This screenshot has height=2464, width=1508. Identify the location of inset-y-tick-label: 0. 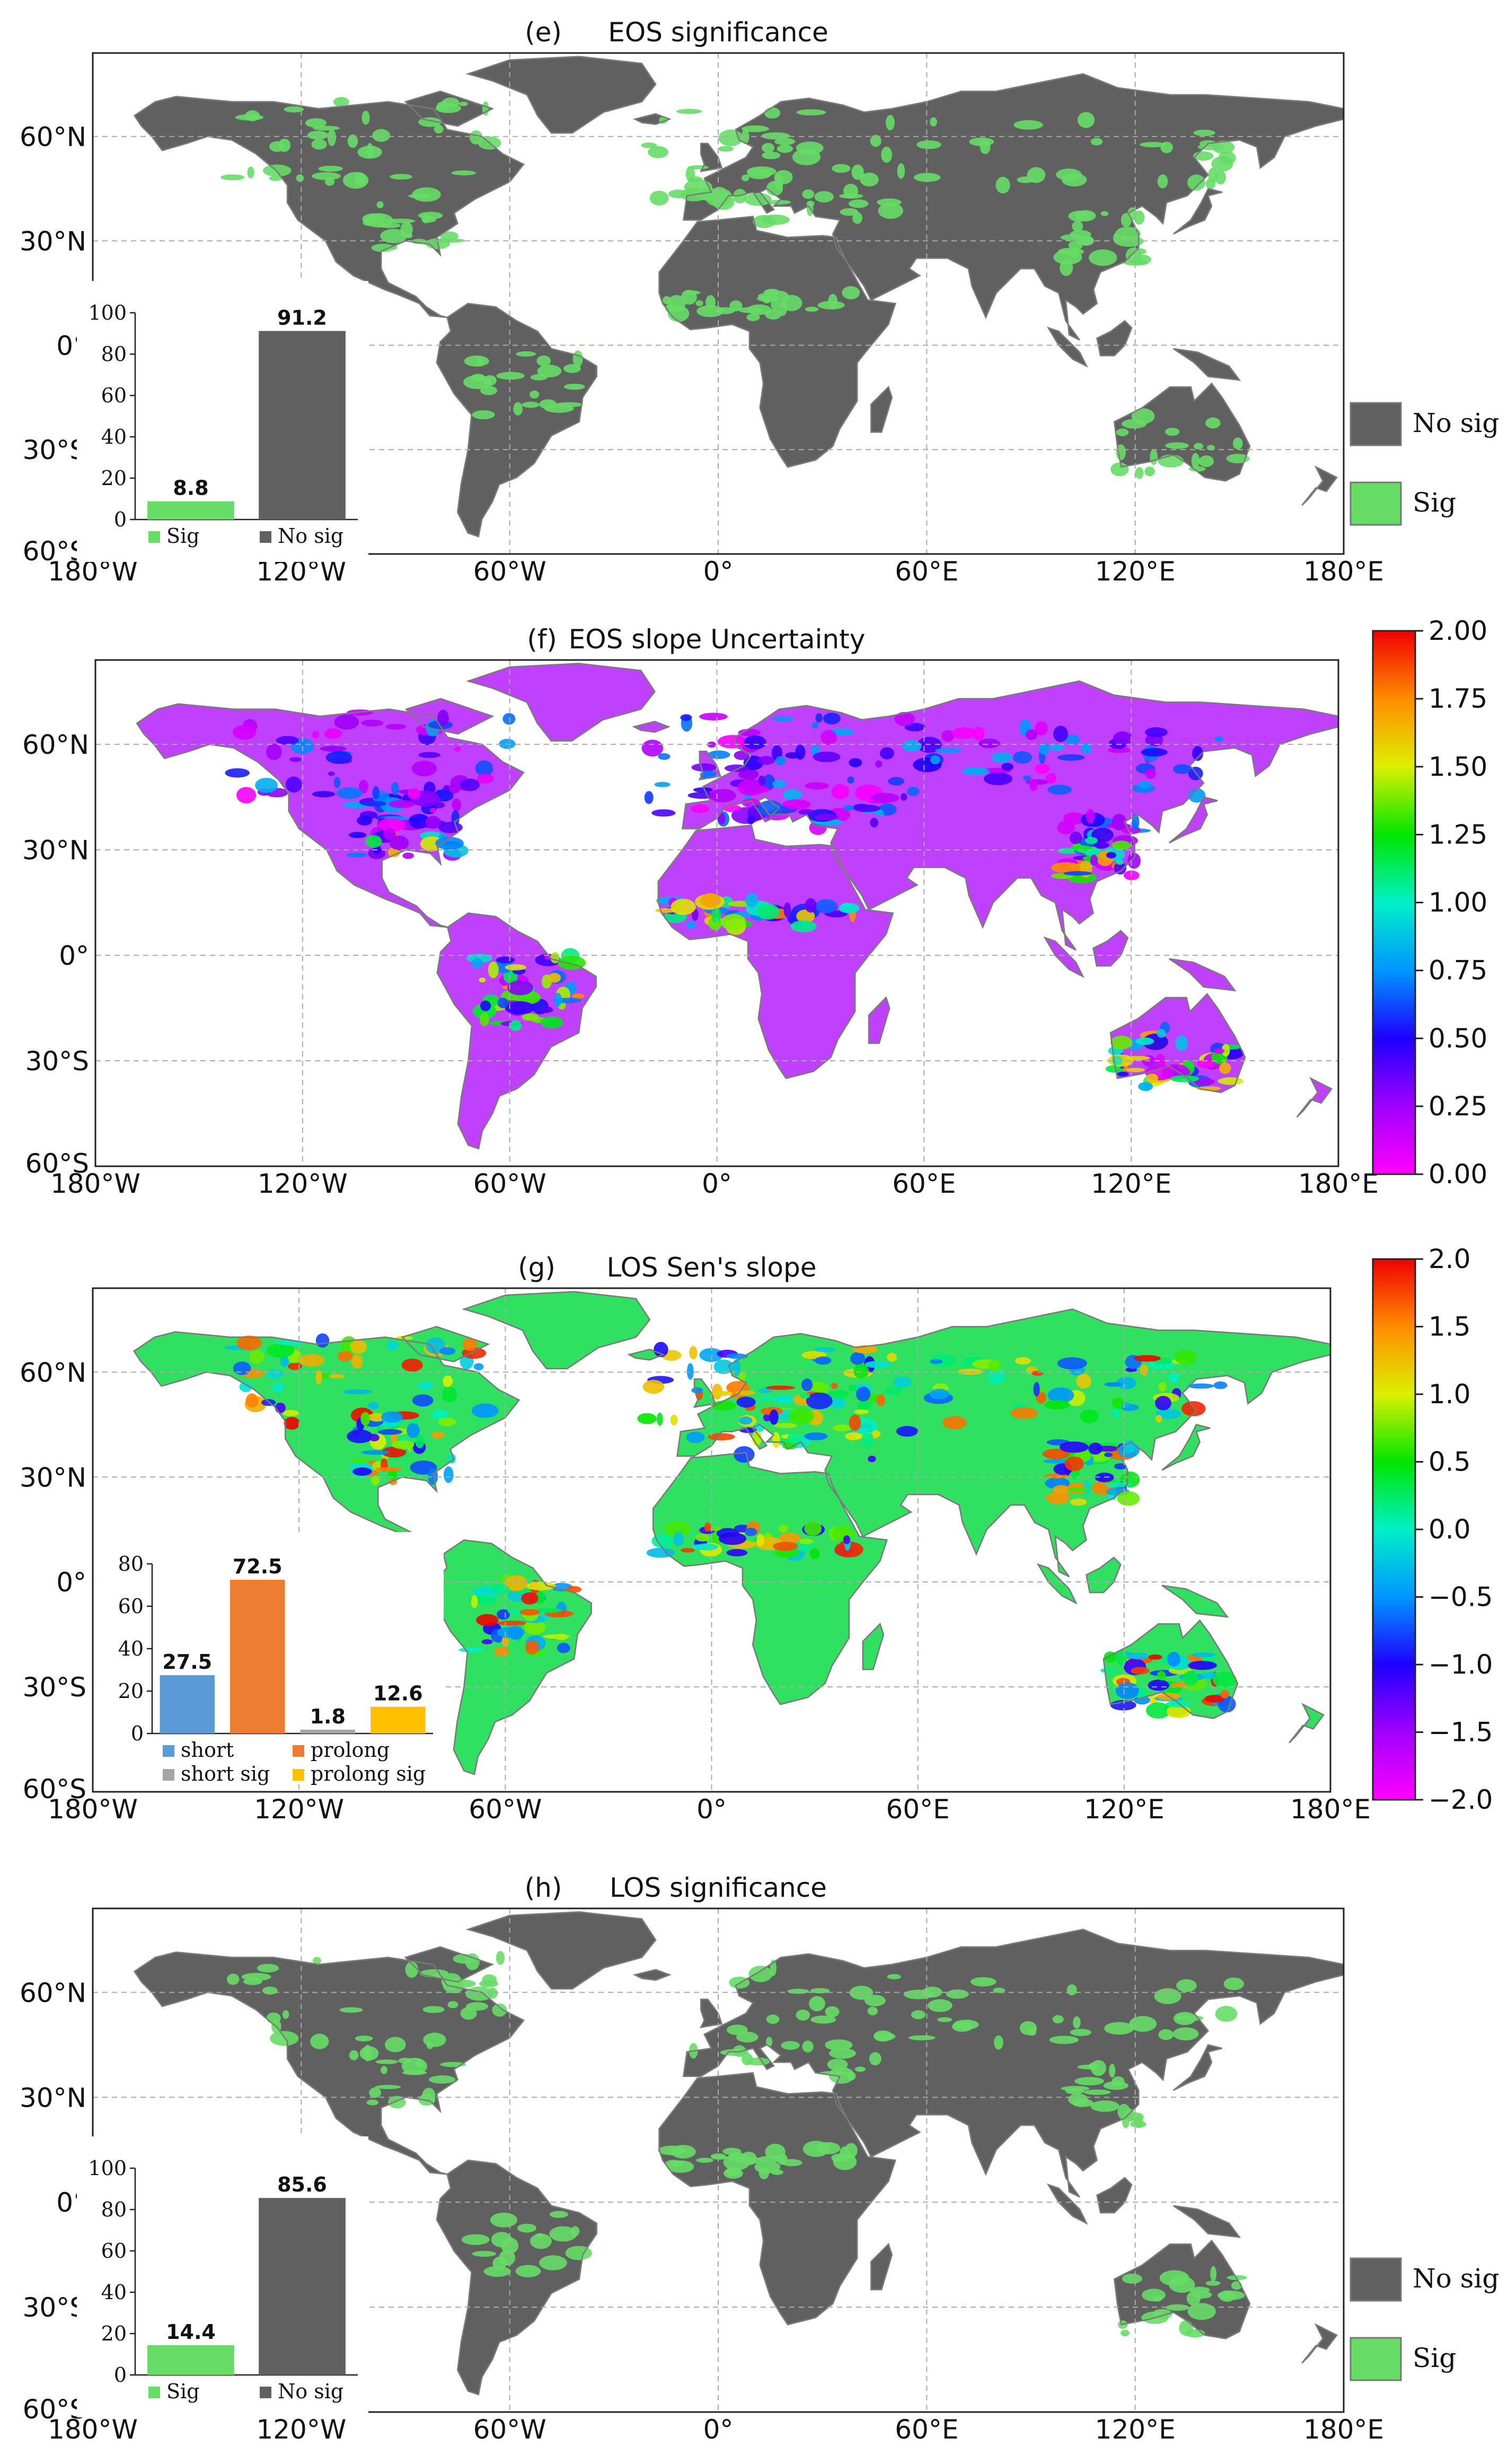
(137, 1734).